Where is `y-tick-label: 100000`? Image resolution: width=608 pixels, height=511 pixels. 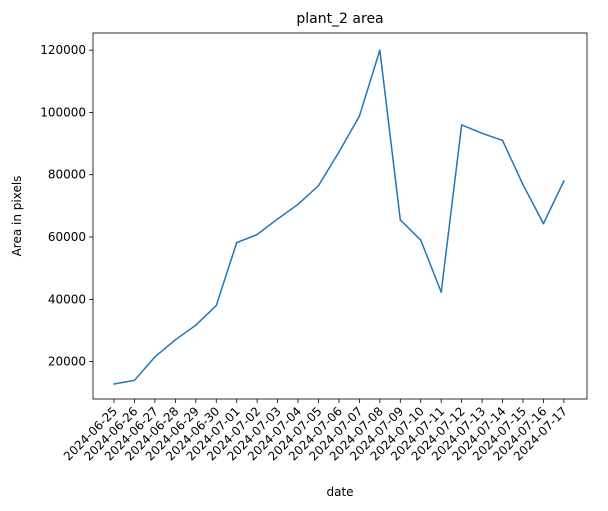
y-tick-label: 100000 is located at coordinates (63, 112).